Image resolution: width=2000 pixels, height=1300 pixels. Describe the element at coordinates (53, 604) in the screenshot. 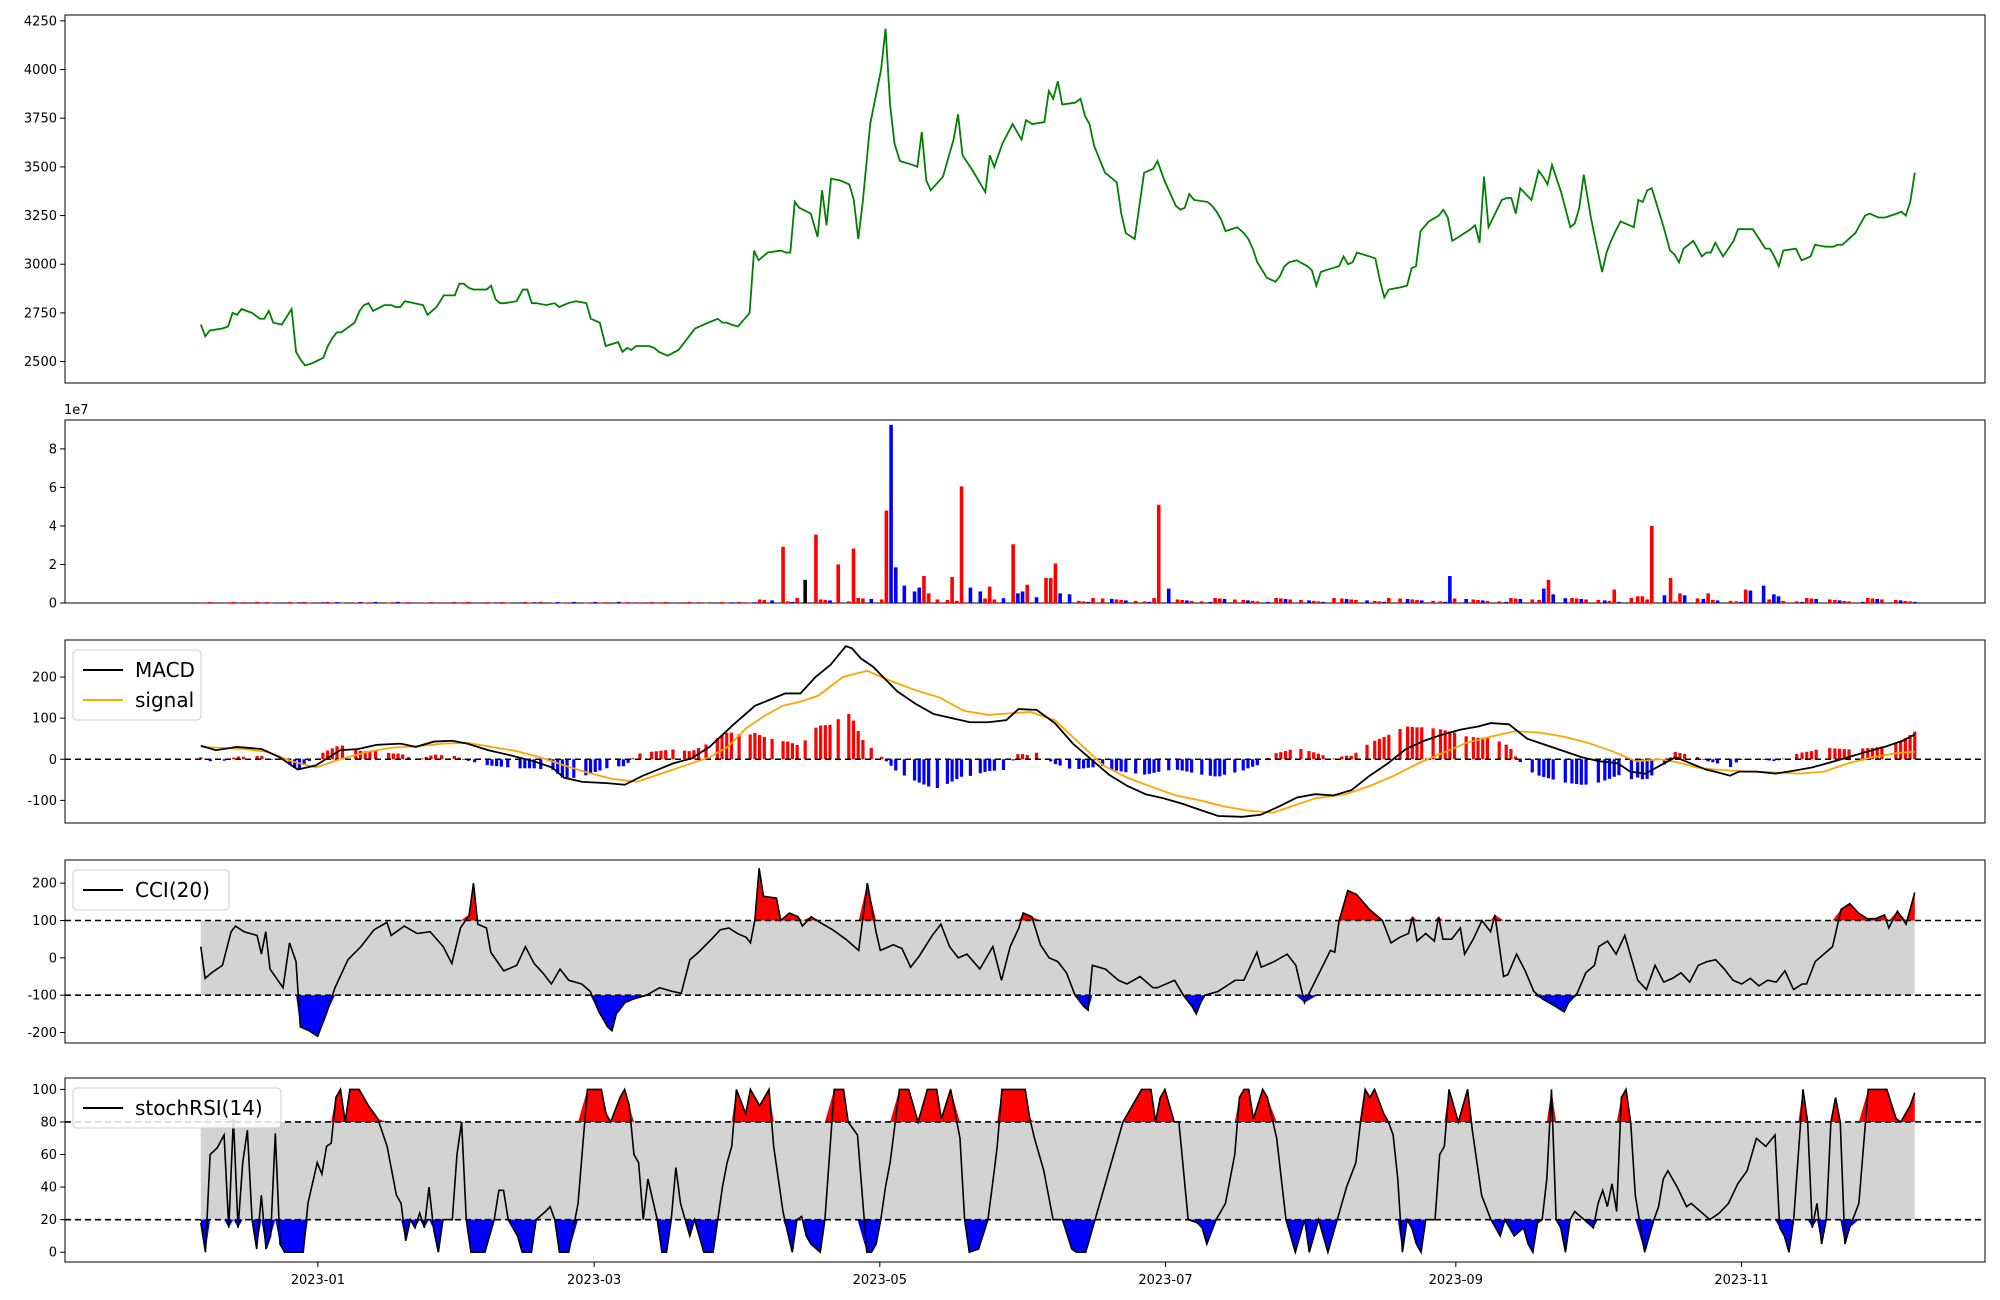

I see `volume-ytick-label: 0` at that location.